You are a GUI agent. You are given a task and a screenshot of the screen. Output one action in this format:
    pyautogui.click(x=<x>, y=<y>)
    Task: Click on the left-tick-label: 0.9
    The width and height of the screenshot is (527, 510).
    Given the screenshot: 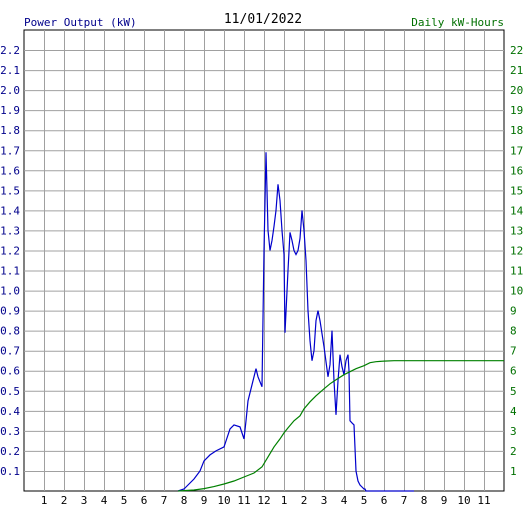 What is the action you would take?
    pyautogui.click(x=10, y=311)
    